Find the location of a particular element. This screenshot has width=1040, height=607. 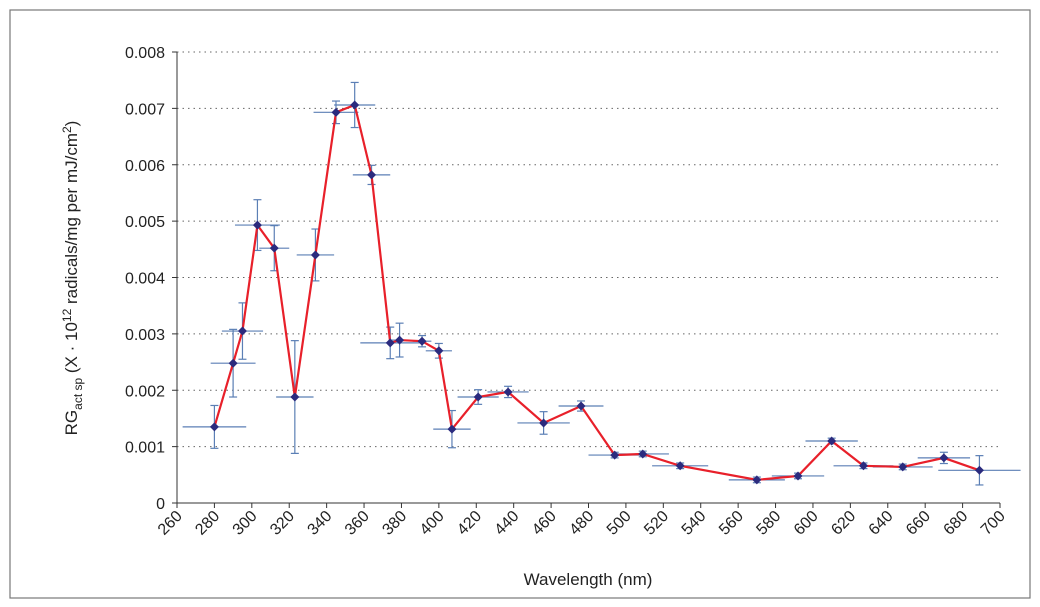

x-tick-label: 700 is located at coordinates (993, 523).